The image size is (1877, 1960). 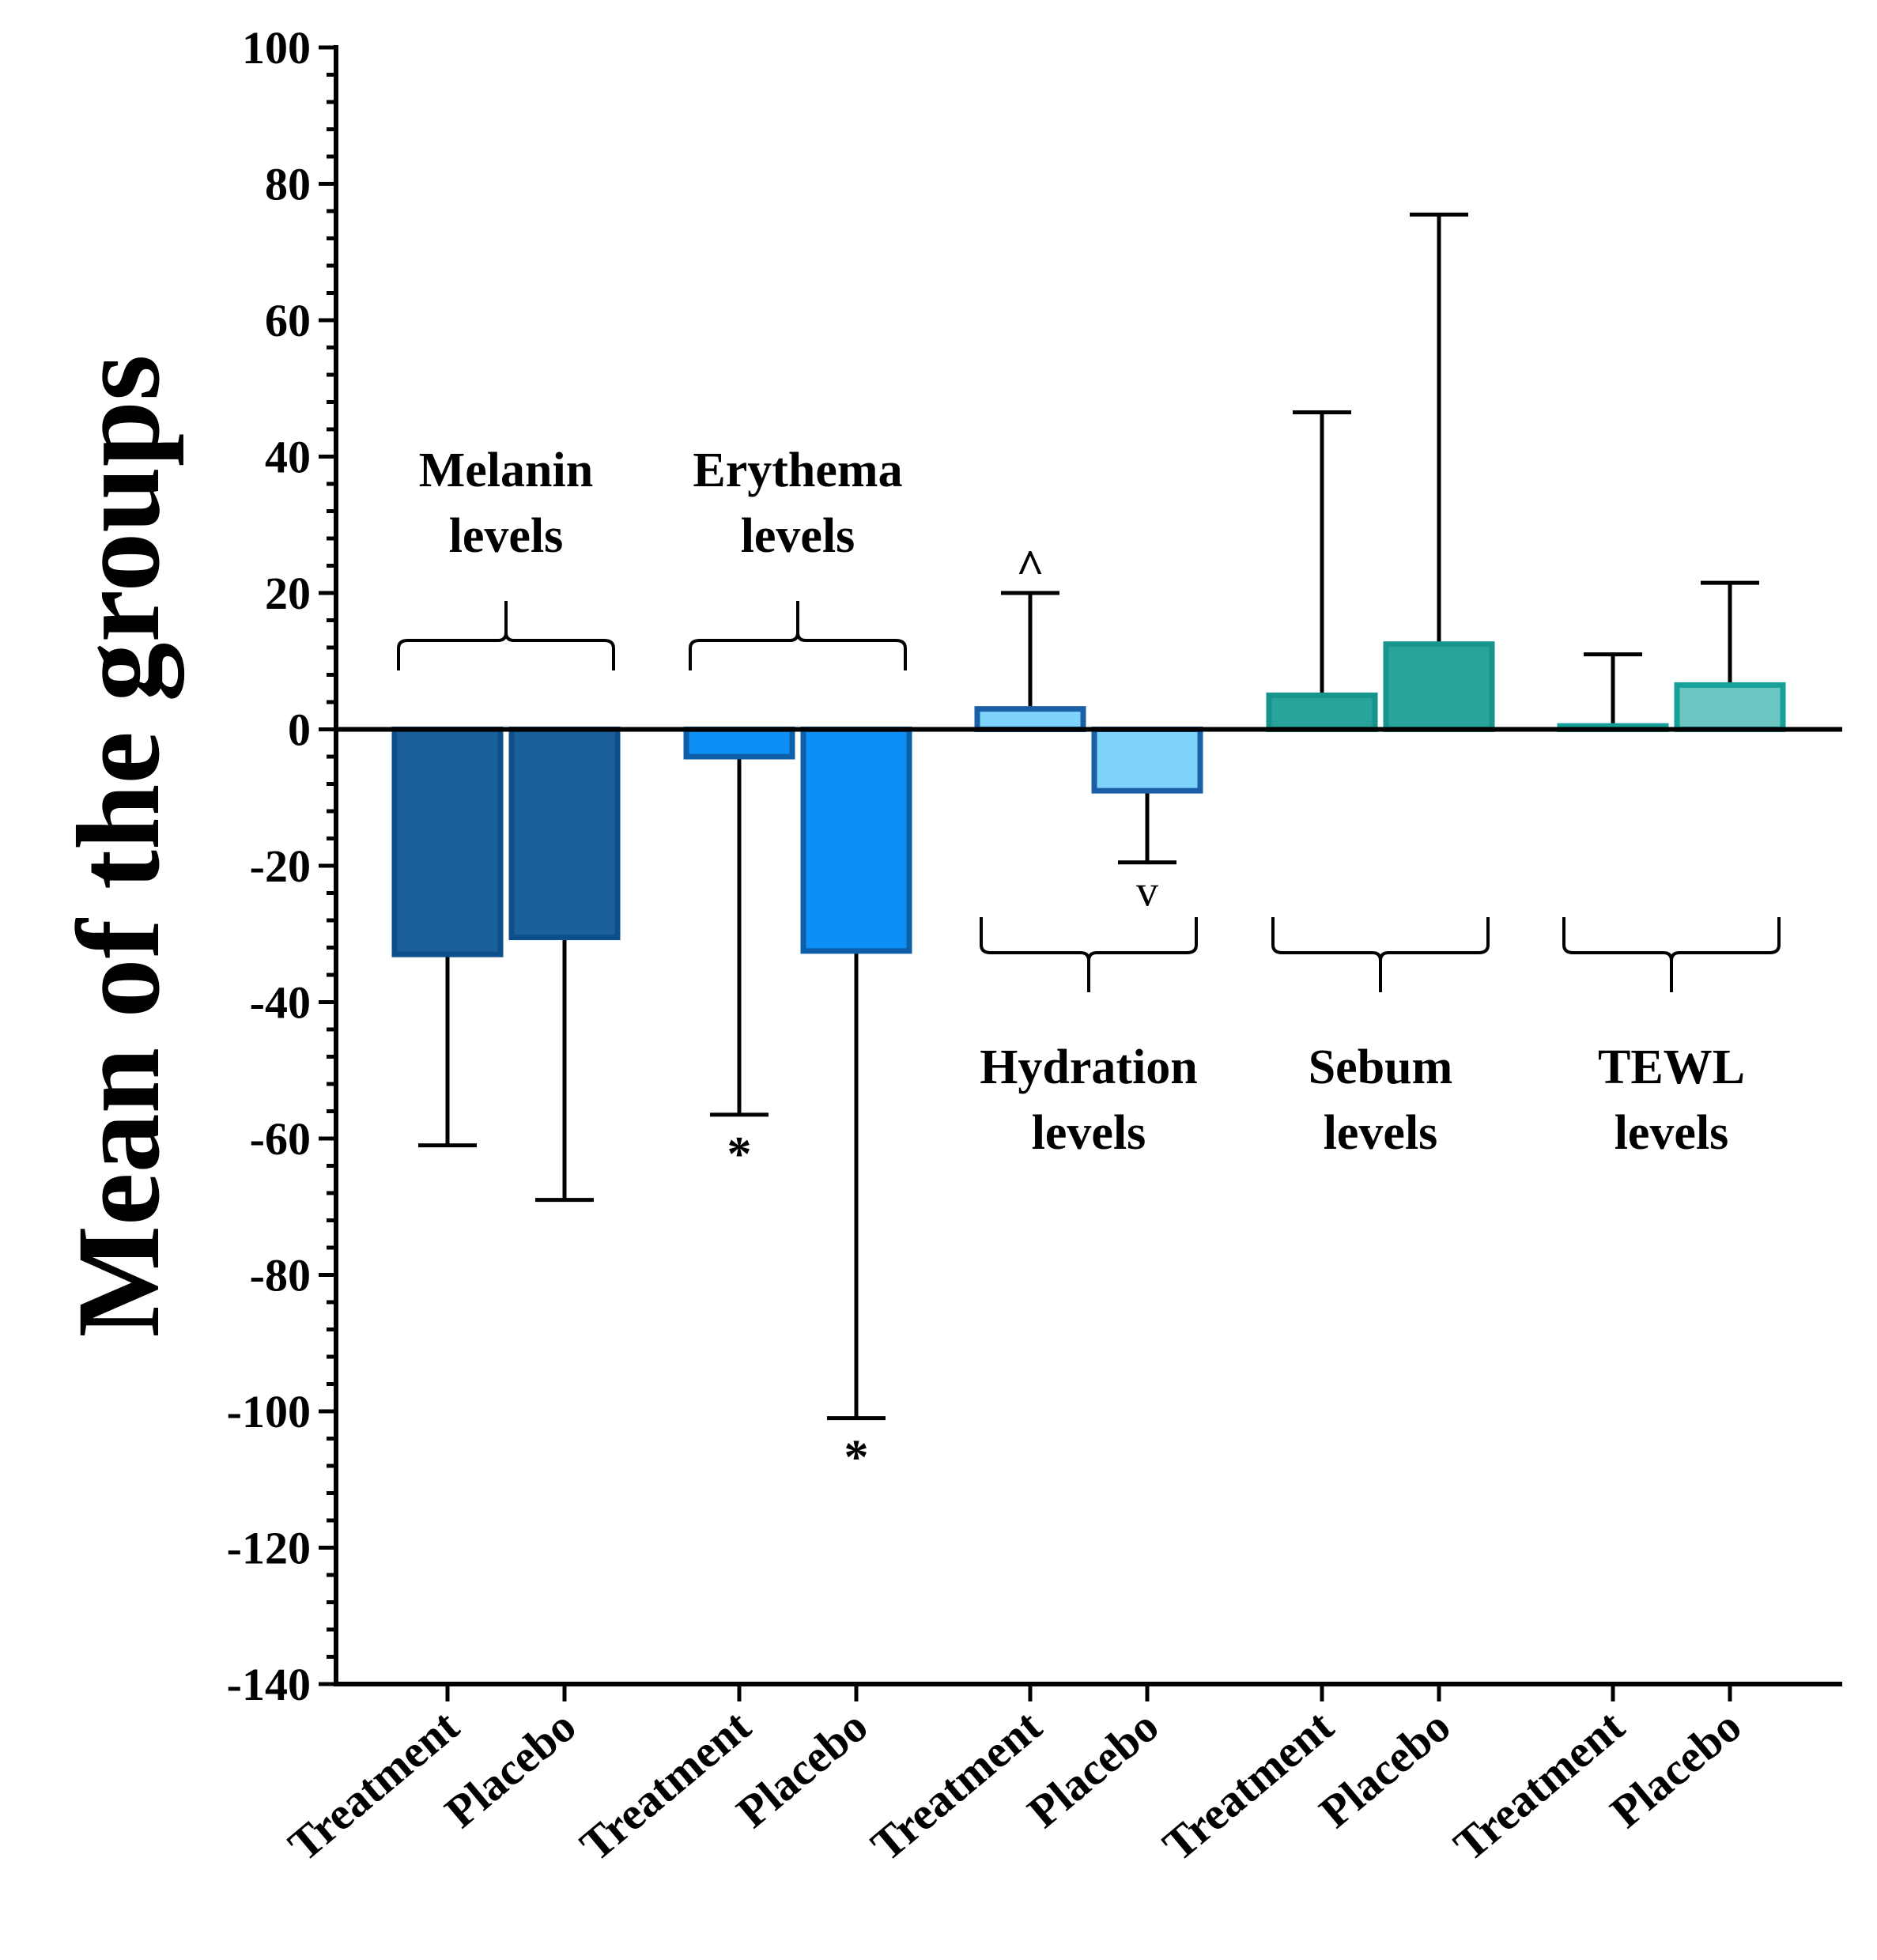 I want to click on y-tick-label: -60, so click(x=280, y=1139).